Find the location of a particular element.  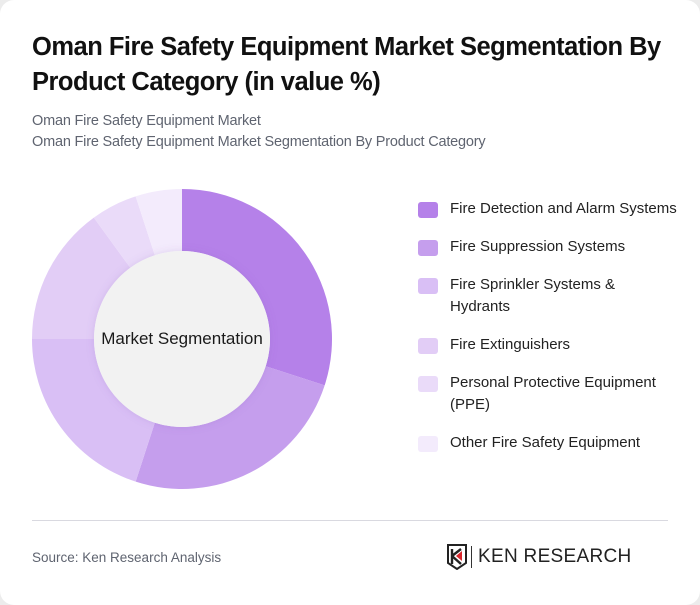

legend-item: Fire Sprinkler Systems & Hydrants is located at coordinates (548, 296).